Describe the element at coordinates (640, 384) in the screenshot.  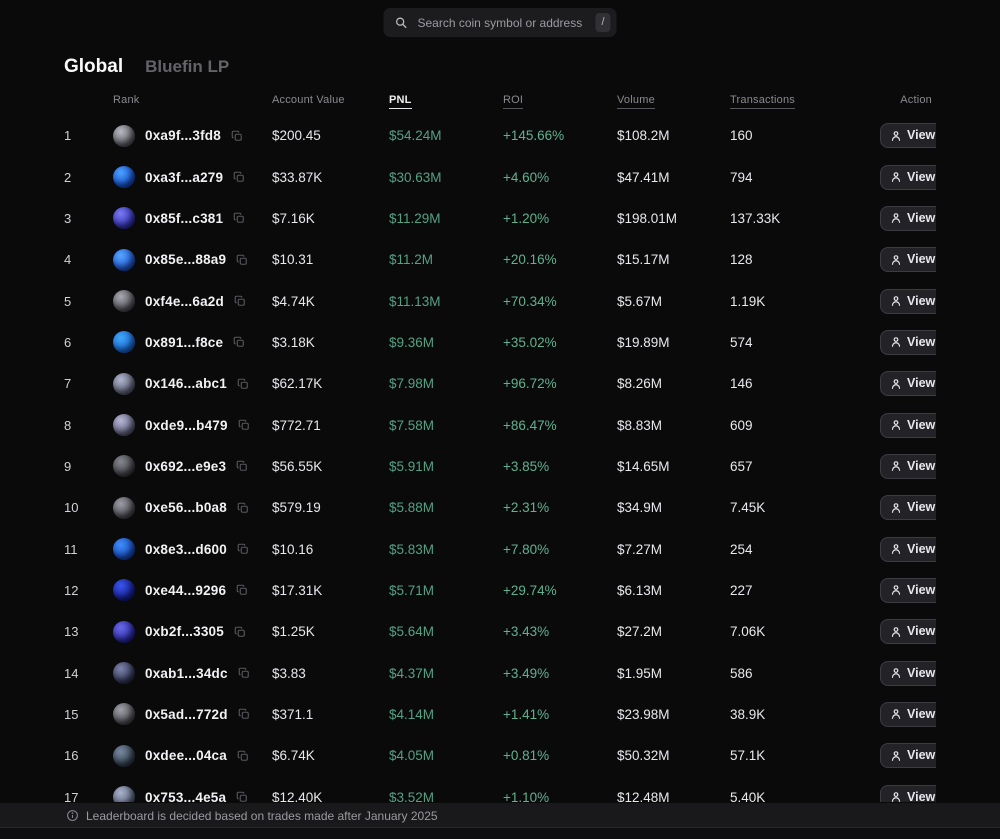
I see `volume-cell: $8.26M` at that location.